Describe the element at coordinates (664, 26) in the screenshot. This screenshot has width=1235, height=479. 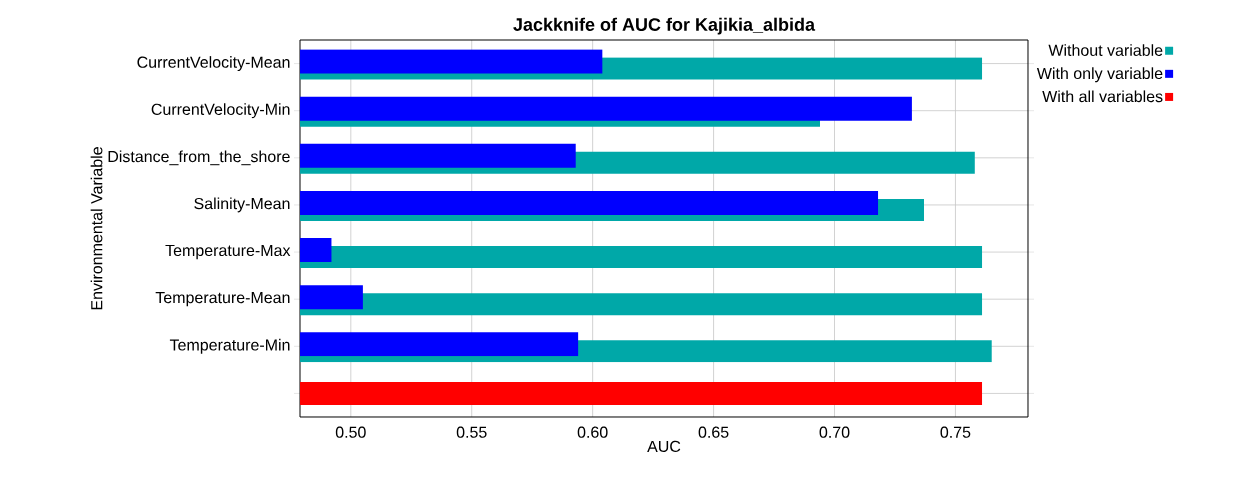
I see `chart-title: Jackknife of AUC for Kajikia_albida` at that location.